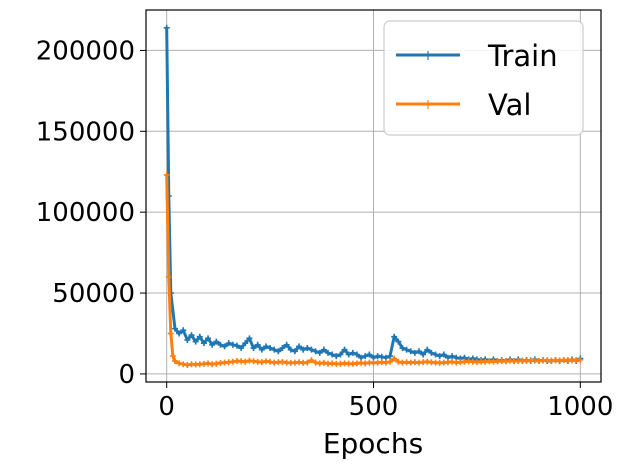  Describe the element at coordinates (509, 105) in the screenshot. I see `legend-label-val: Val` at that location.